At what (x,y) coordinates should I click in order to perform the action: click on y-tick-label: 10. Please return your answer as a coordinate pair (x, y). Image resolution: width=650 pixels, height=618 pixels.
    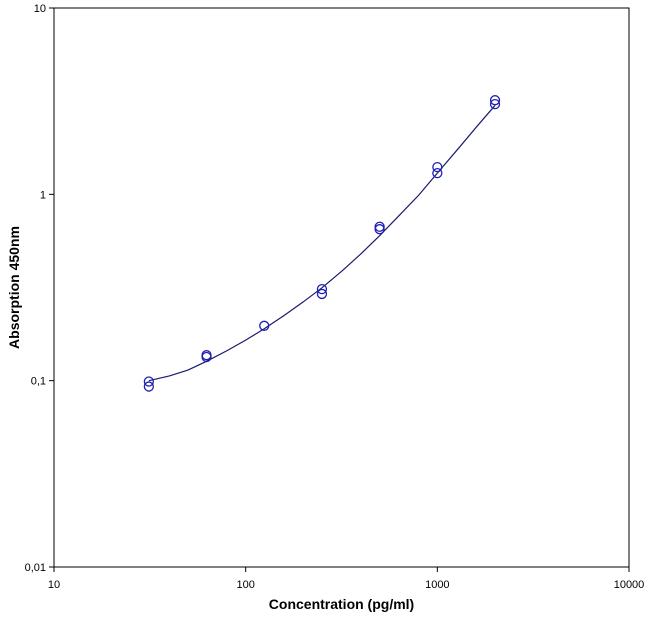
    Looking at the image, I should click on (40, 9).